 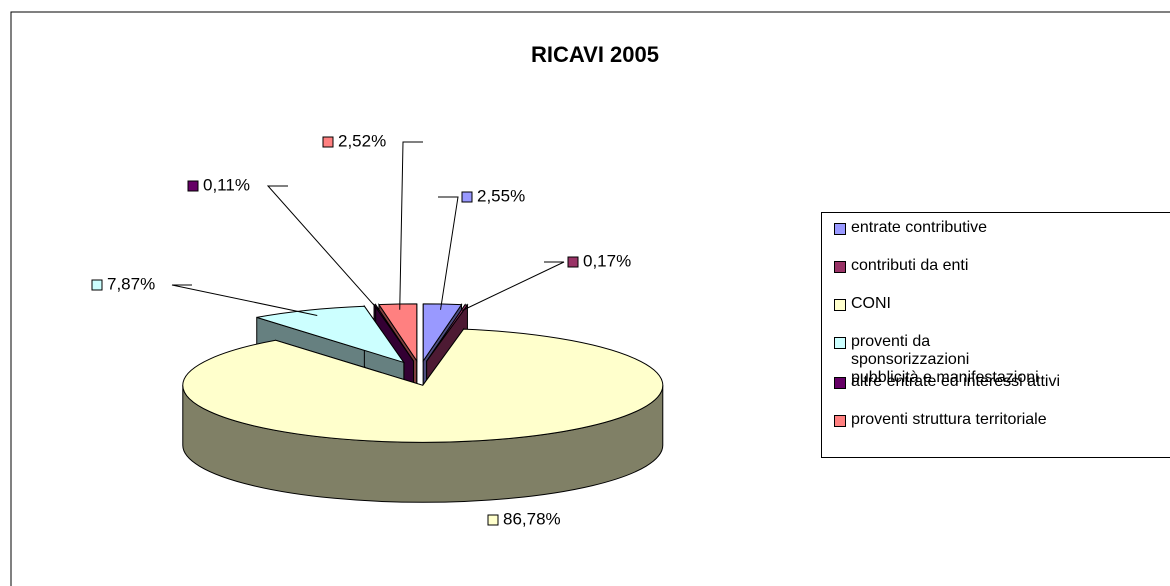 I want to click on legend-label: contributi da enti, so click(x=910, y=265).